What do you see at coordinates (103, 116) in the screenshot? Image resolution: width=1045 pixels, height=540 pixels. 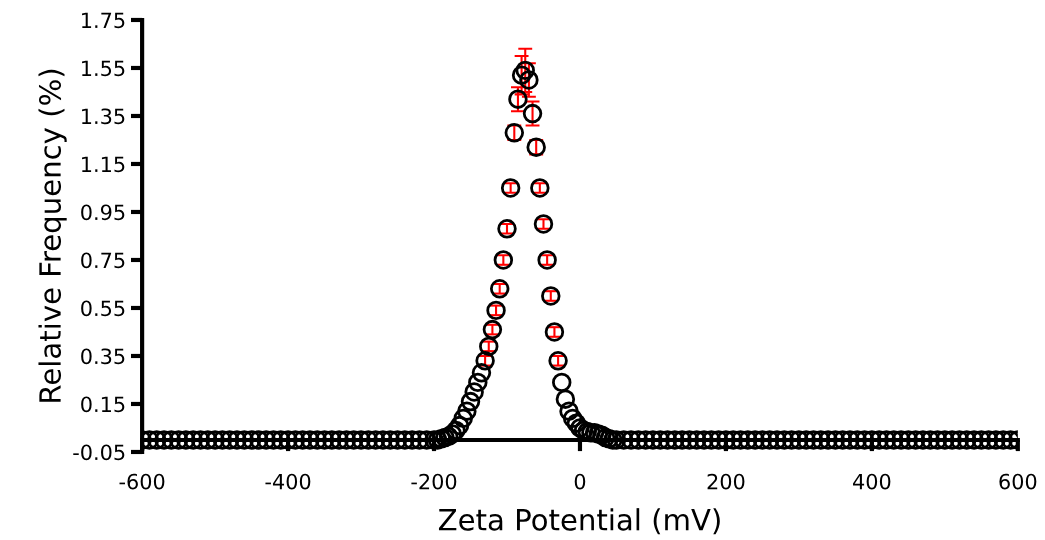 I see `y-tick-label: 1.35` at bounding box center [103, 116].